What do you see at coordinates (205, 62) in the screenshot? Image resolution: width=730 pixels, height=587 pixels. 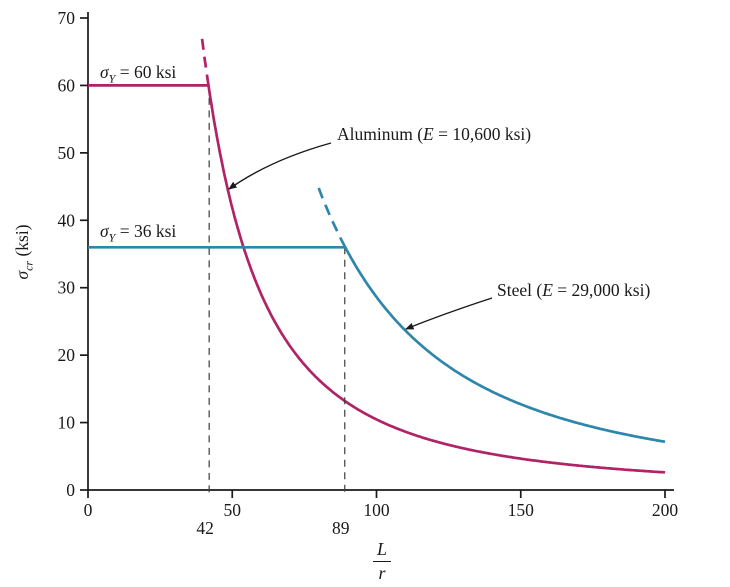 I see `aluminum-euler-dashed` at bounding box center [205, 62].